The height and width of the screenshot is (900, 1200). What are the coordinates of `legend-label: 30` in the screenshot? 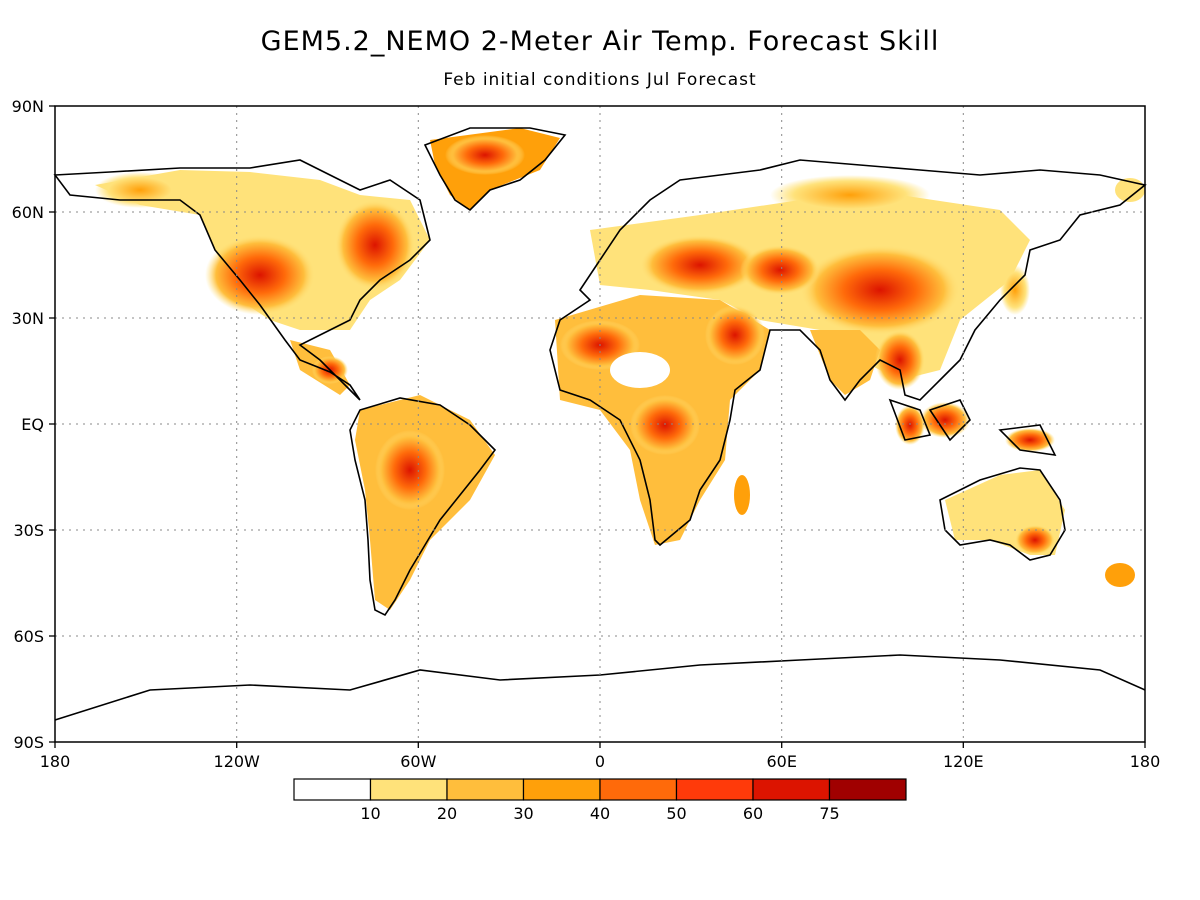 It's located at (523, 813).